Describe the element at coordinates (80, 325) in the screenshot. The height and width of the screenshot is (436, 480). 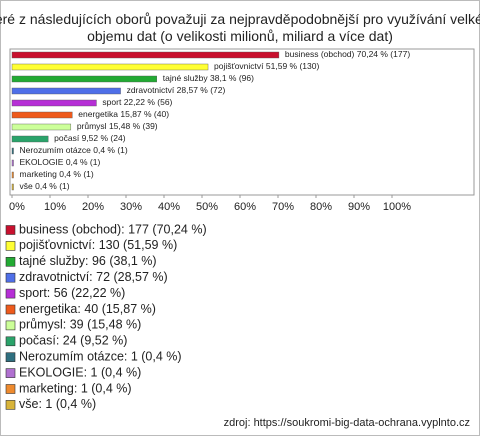
I see `legend-label: průmysl: 39 (15,48 %)` at that location.